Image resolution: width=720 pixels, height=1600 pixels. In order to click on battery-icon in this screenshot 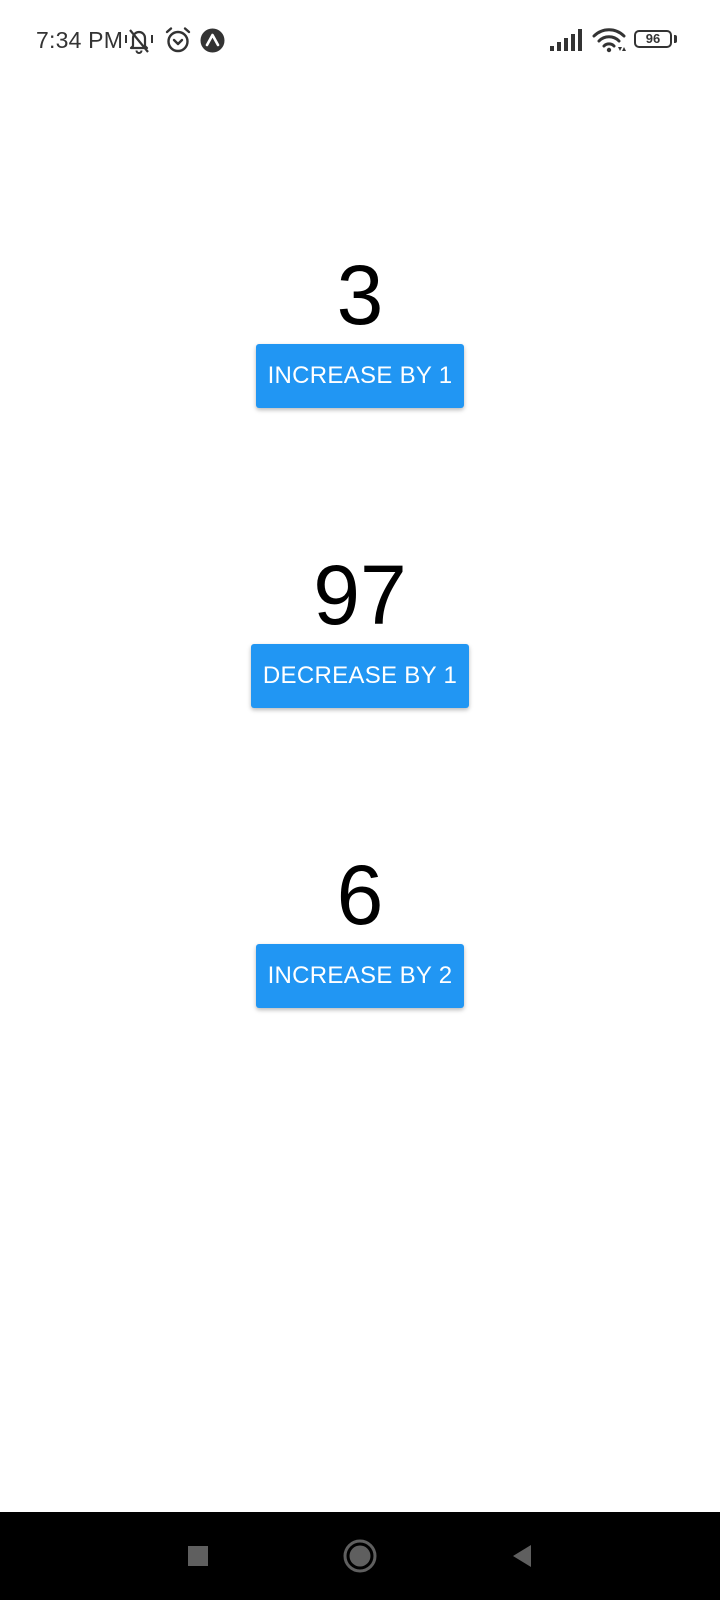, I will do `click(653, 39)`.